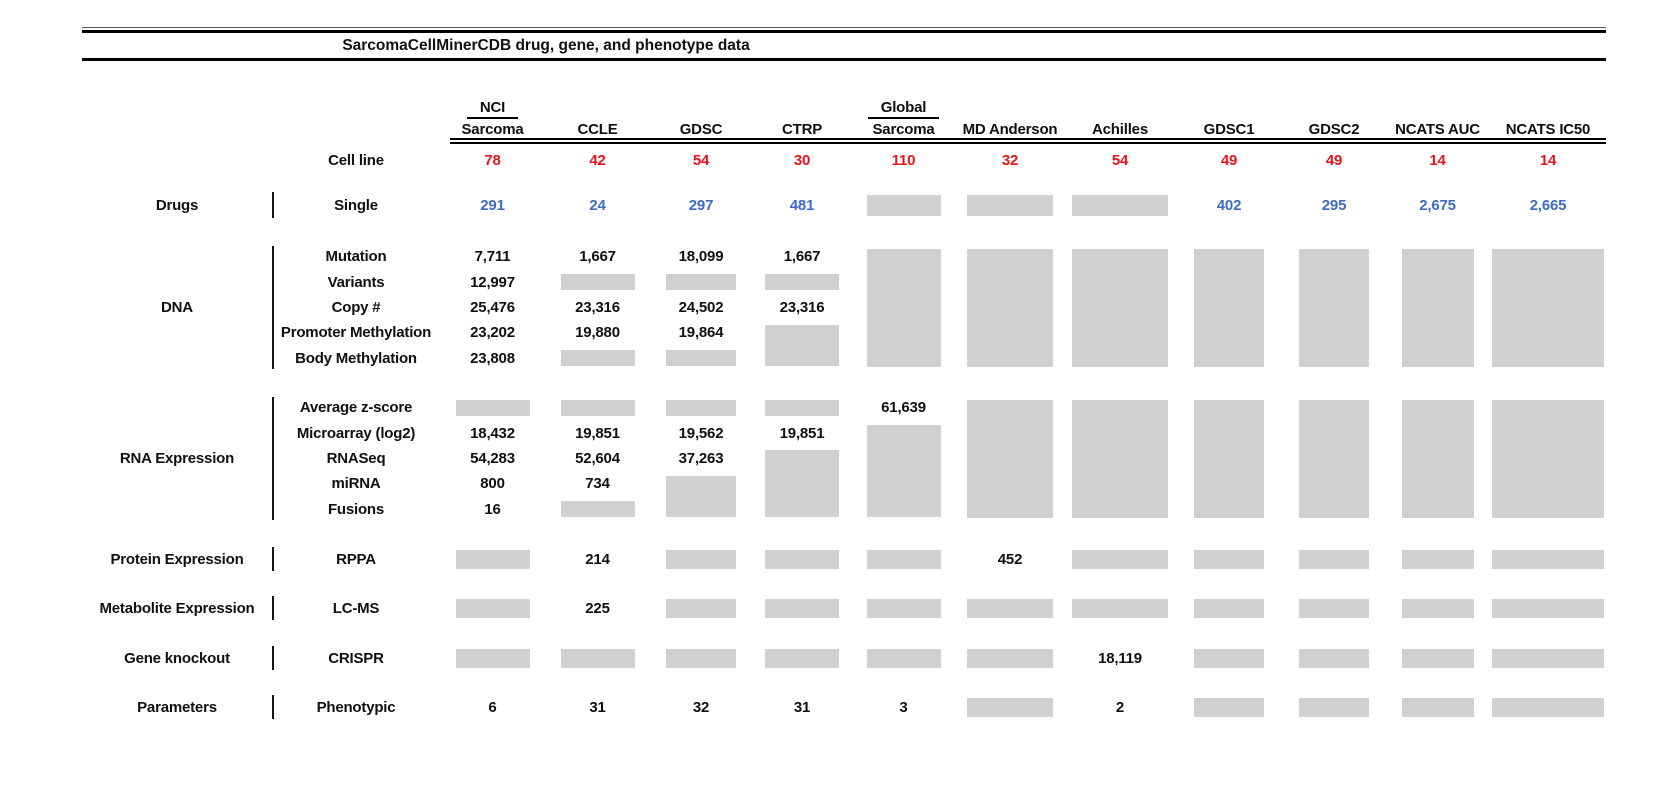 The width and height of the screenshot is (1669, 800). I want to click on column-header-label: CCLE, so click(597, 129).